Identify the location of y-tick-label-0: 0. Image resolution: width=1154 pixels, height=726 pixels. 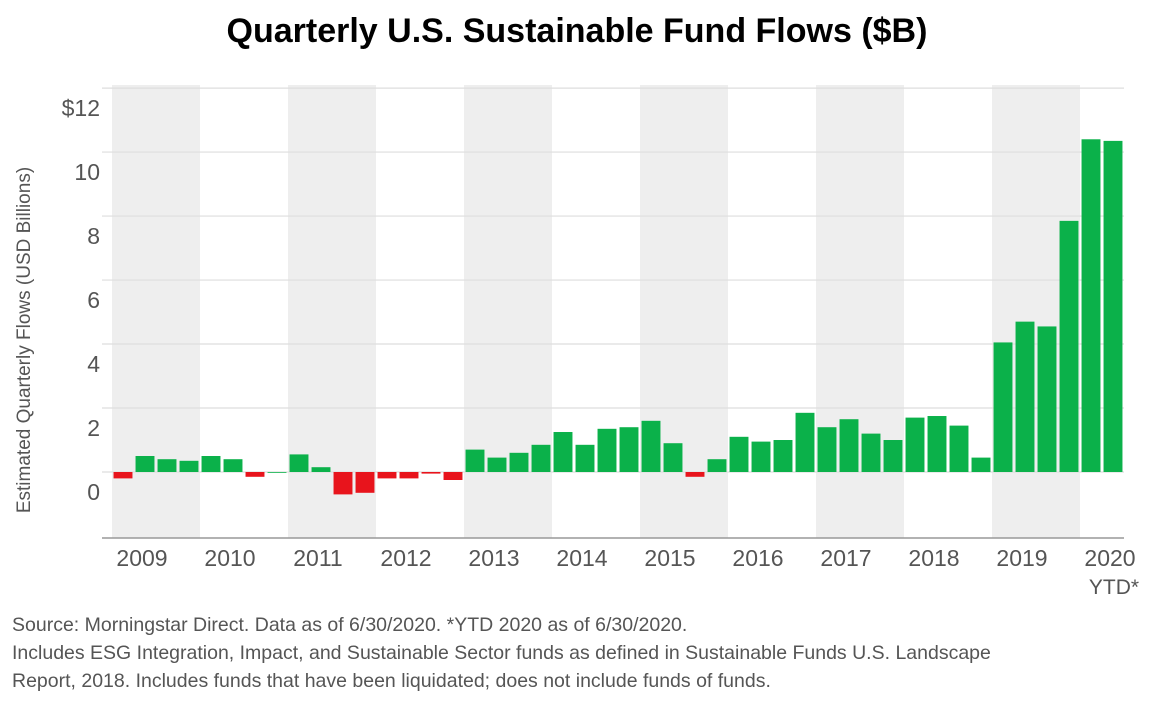
(93, 492).